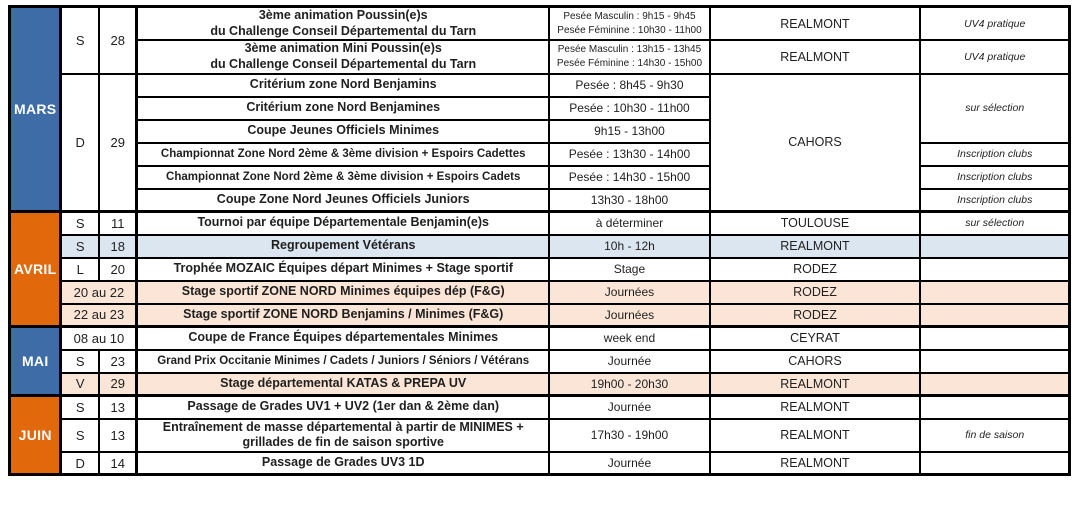 This screenshot has height=524, width=1073. I want to click on date-cell: 28, so click(117, 40).